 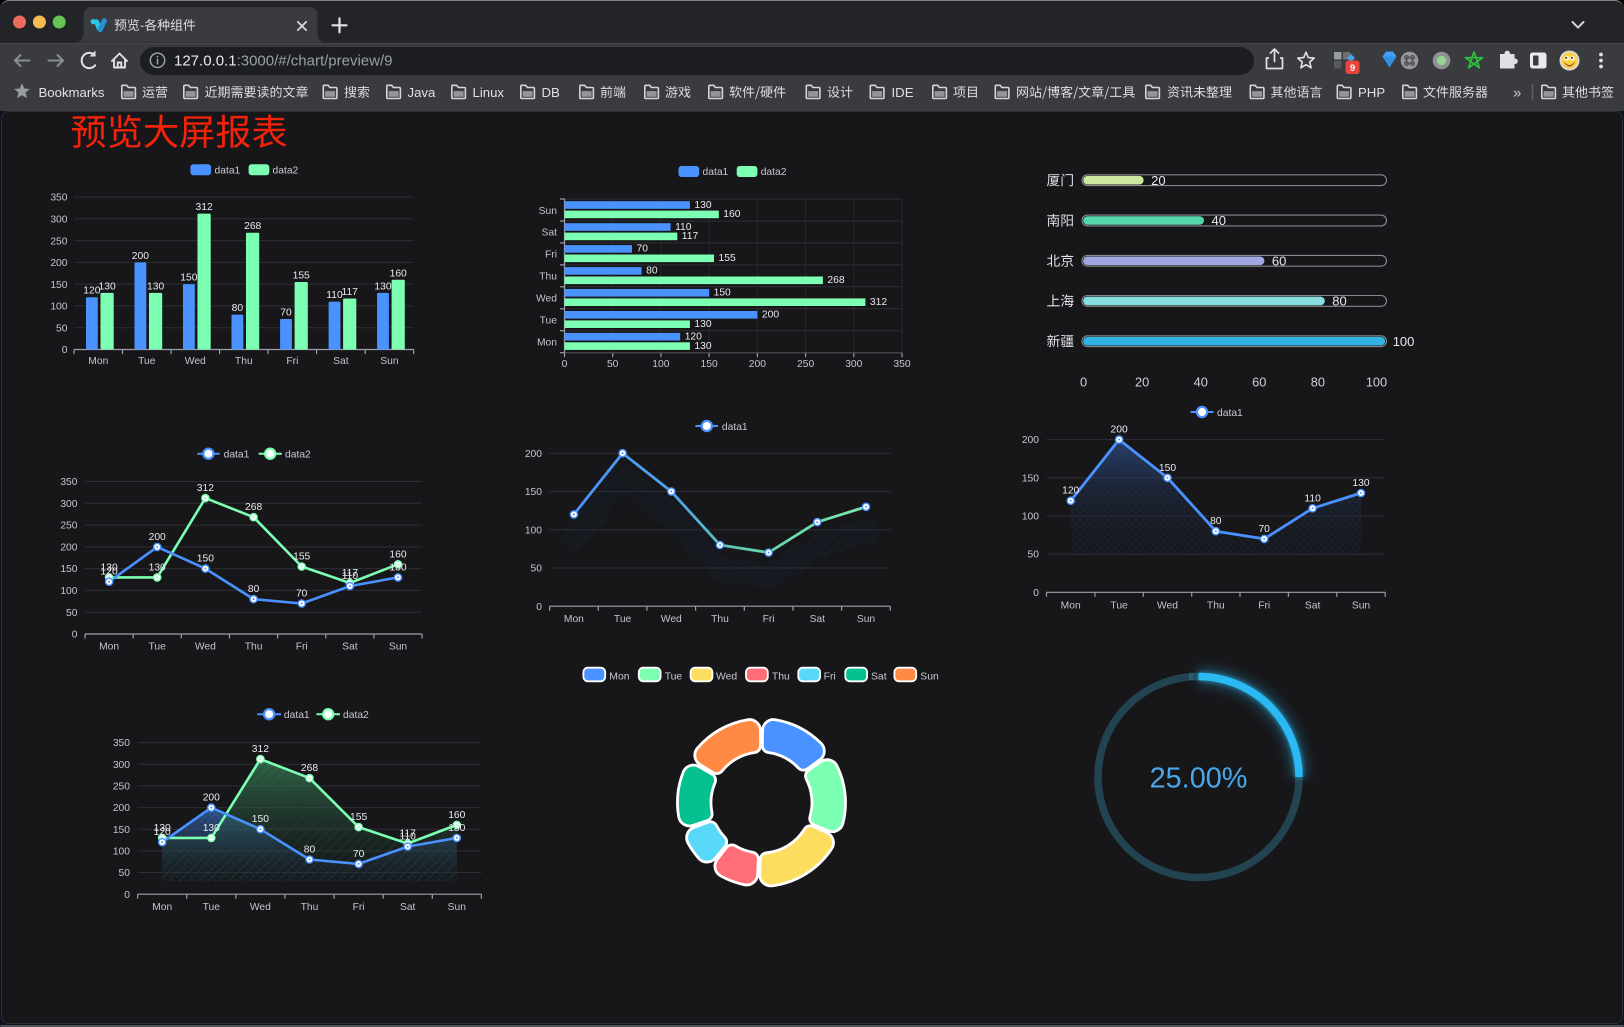 What do you see at coordinates (252, 226) in the screenshot?
I see `svg-text: 268` at bounding box center [252, 226].